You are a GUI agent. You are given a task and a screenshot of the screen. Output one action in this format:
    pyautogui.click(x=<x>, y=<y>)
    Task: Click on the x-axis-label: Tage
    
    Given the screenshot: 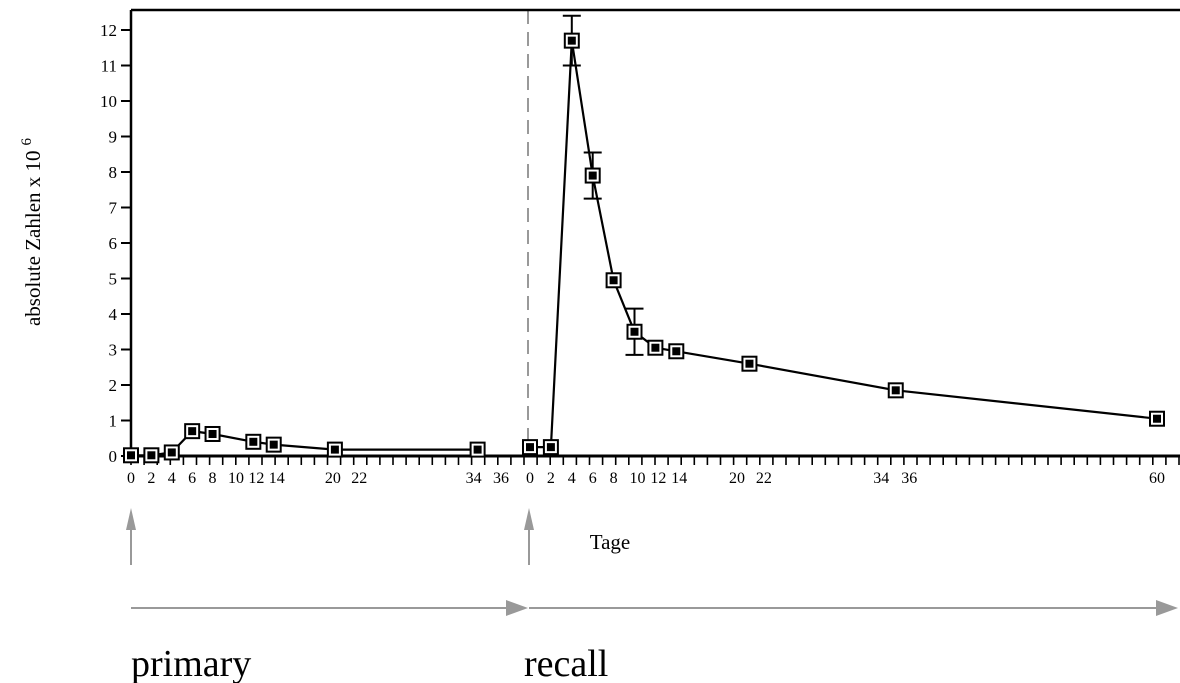 What is the action you would take?
    pyautogui.click(x=610, y=542)
    